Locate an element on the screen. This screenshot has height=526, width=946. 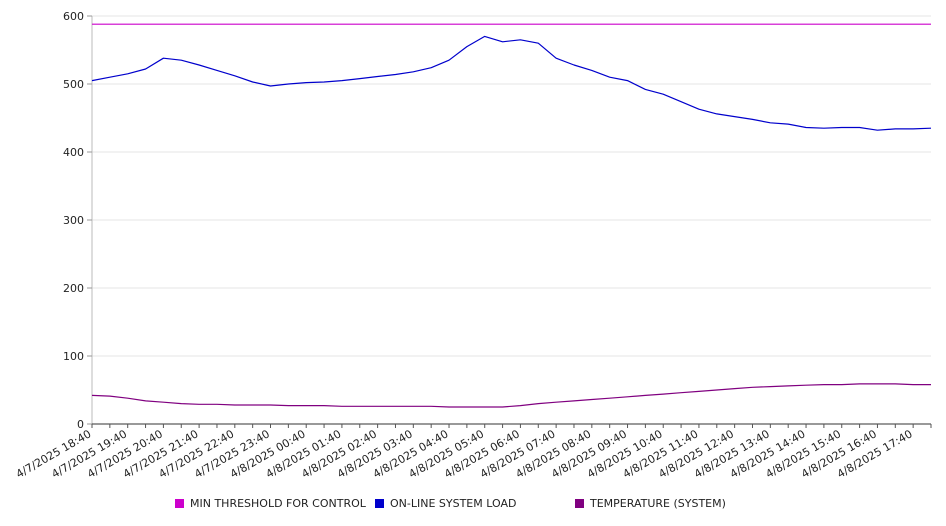
y-tick-label: 300 is located at coordinates (73, 220).